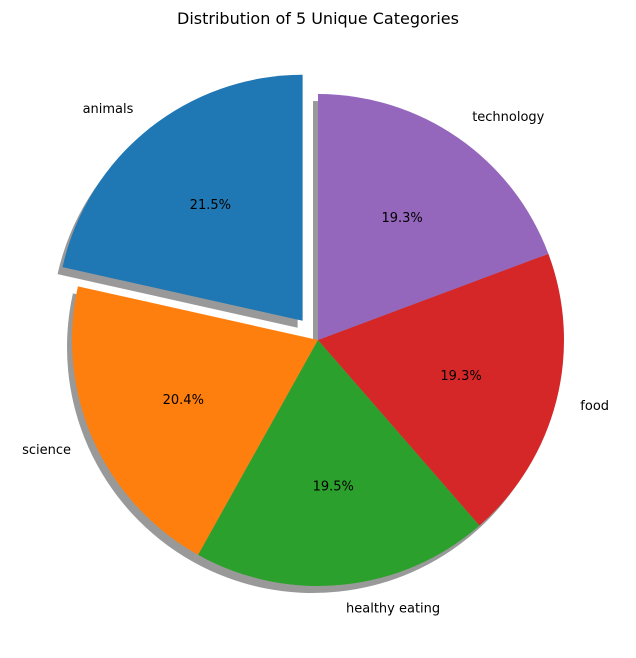 This screenshot has width=636, height=658. Describe the element at coordinates (433, 217) in the screenshot. I see `pie-slice-technology` at that location.